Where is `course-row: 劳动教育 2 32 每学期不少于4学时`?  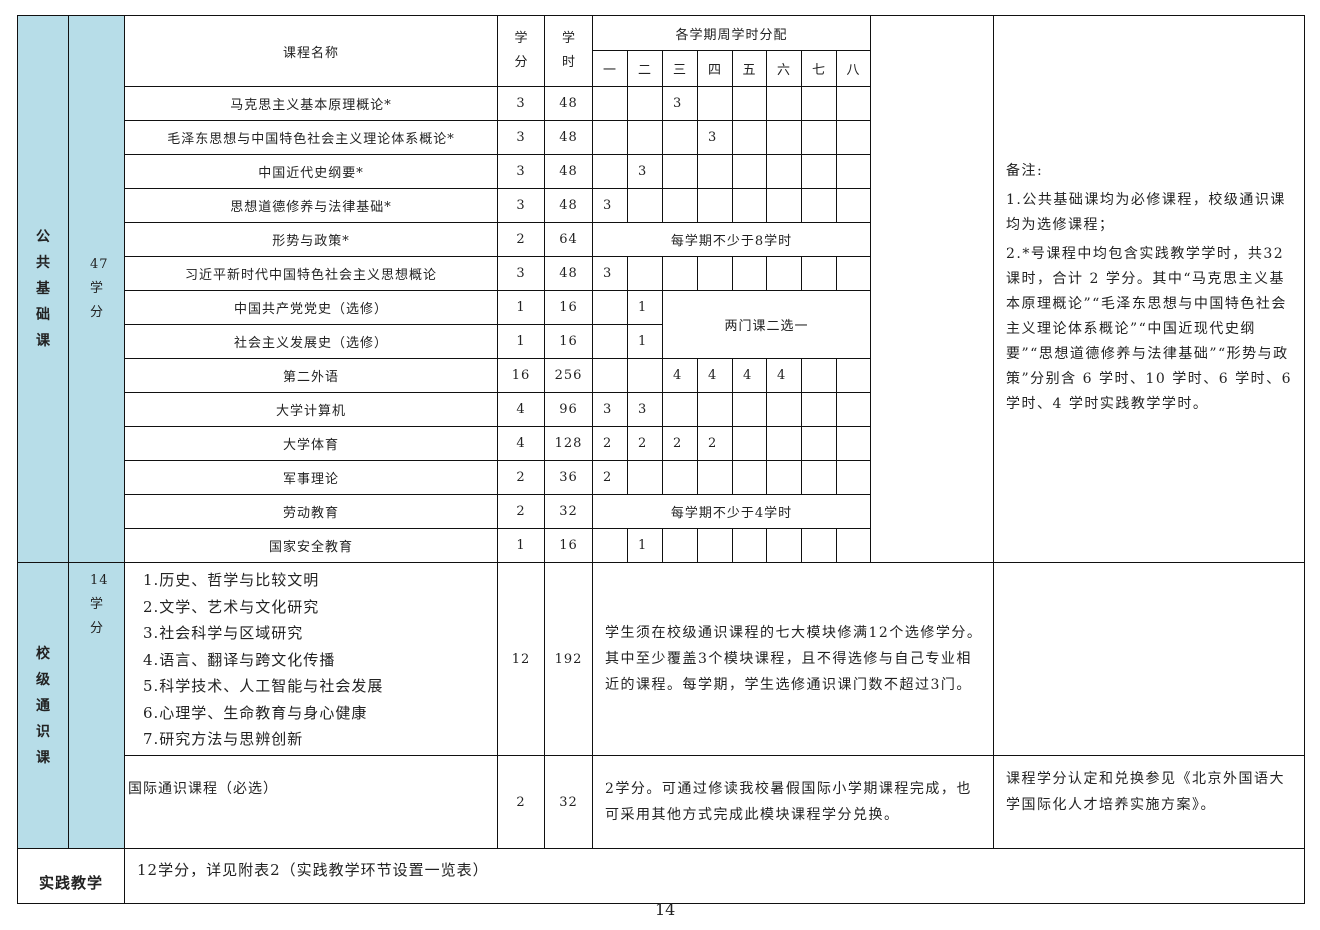
course-row: 劳动教育 2 32 每学期不少于4学时 is located at coordinates (661, 511).